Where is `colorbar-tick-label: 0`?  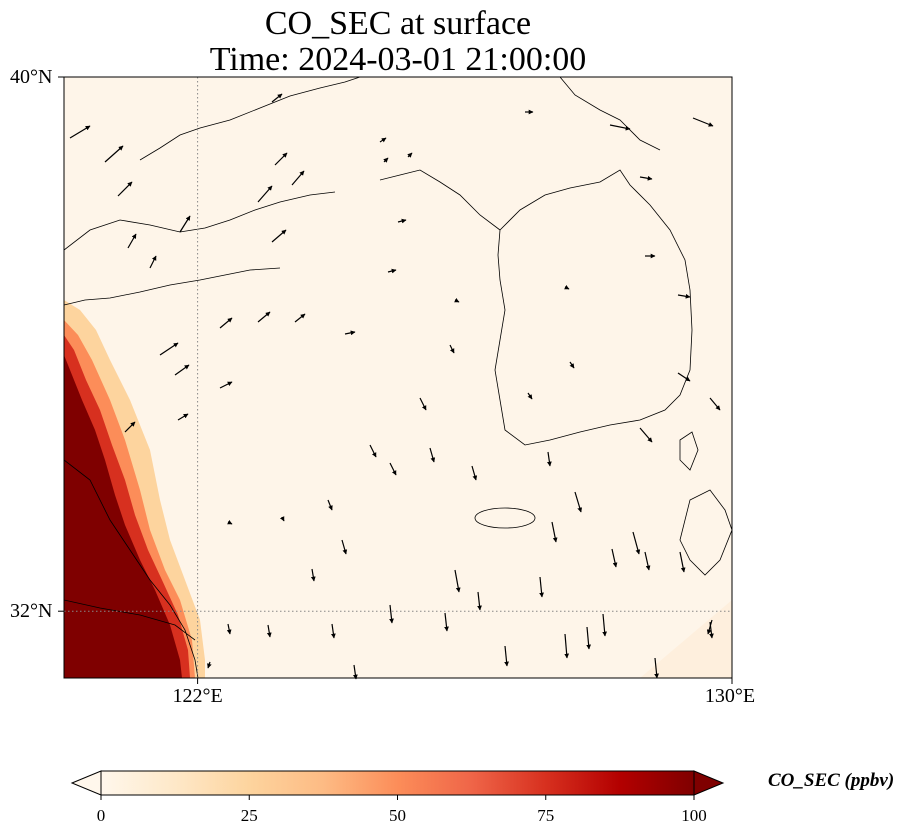
colorbar-tick-label: 0 is located at coordinates (101, 815).